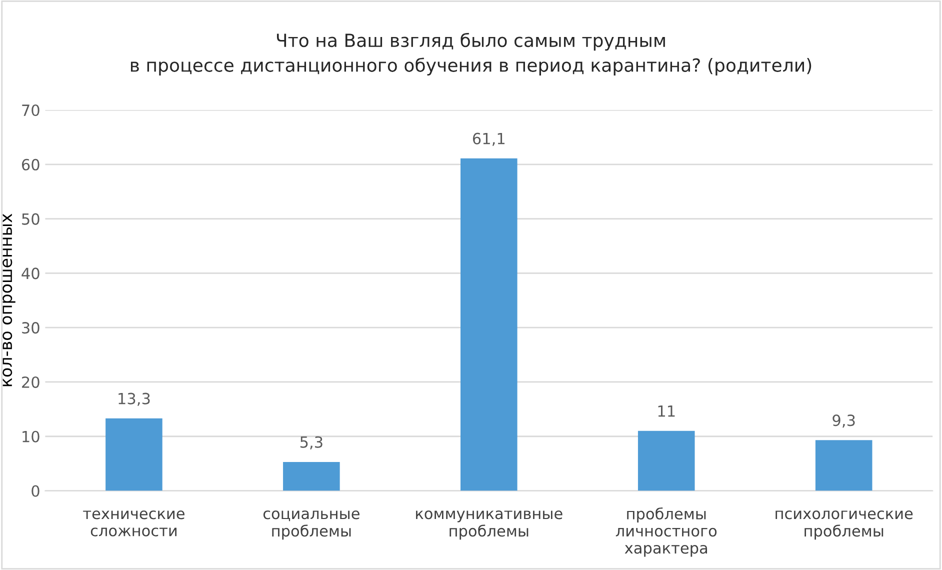  I want to click on y-tick-label: 0, so click(36, 491).